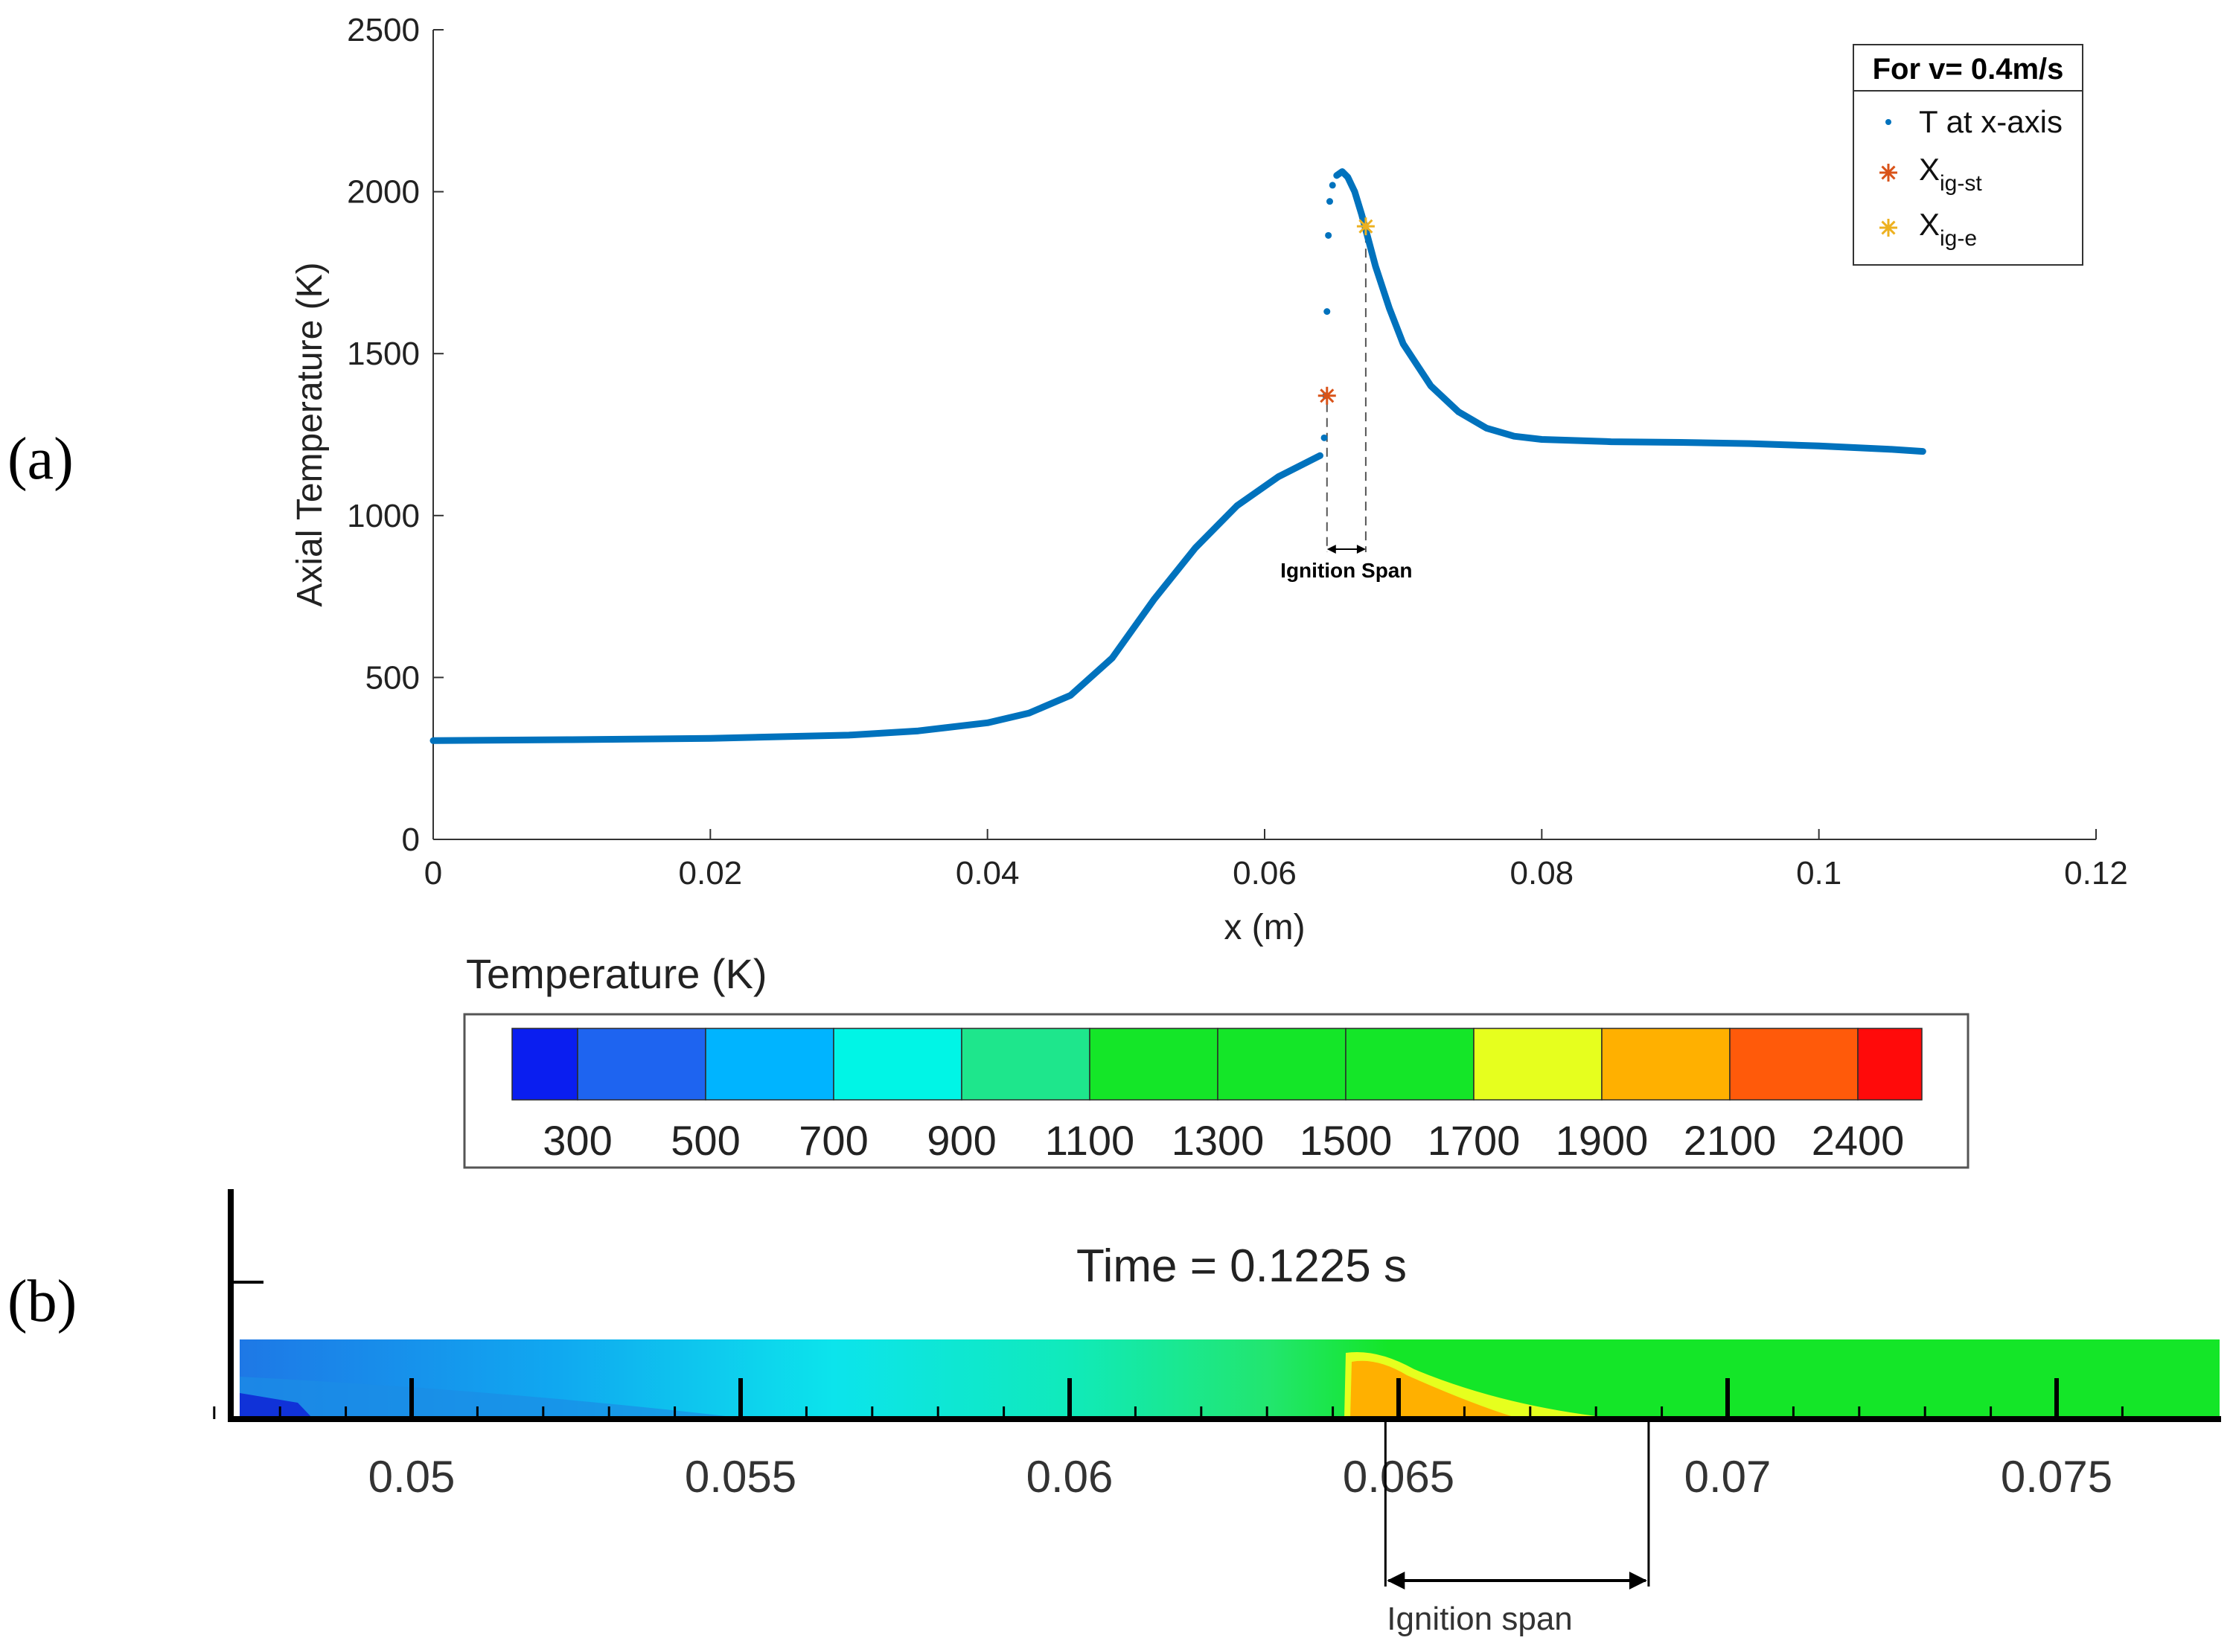 Image resolution: width=2233 pixels, height=1652 pixels. What do you see at coordinates (392, 677) in the screenshot?
I see `y-tick-label: 500` at bounding box center [392, 677].